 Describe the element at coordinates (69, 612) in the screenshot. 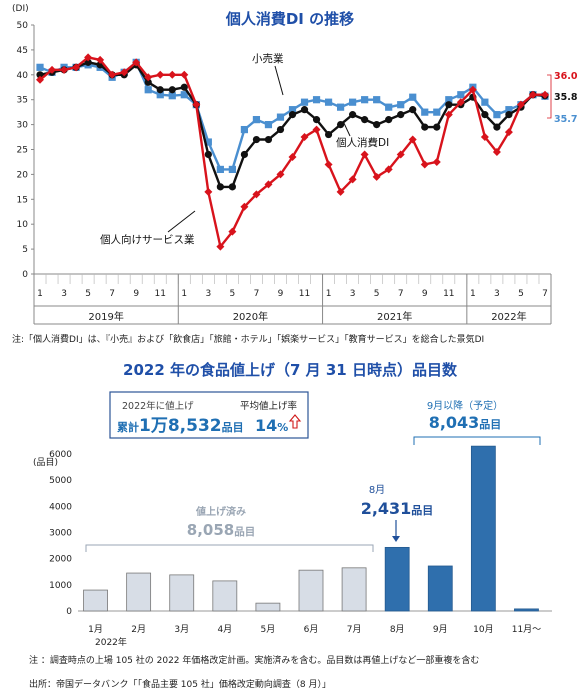

I see `bar-y-tick-label: 0` at that location.